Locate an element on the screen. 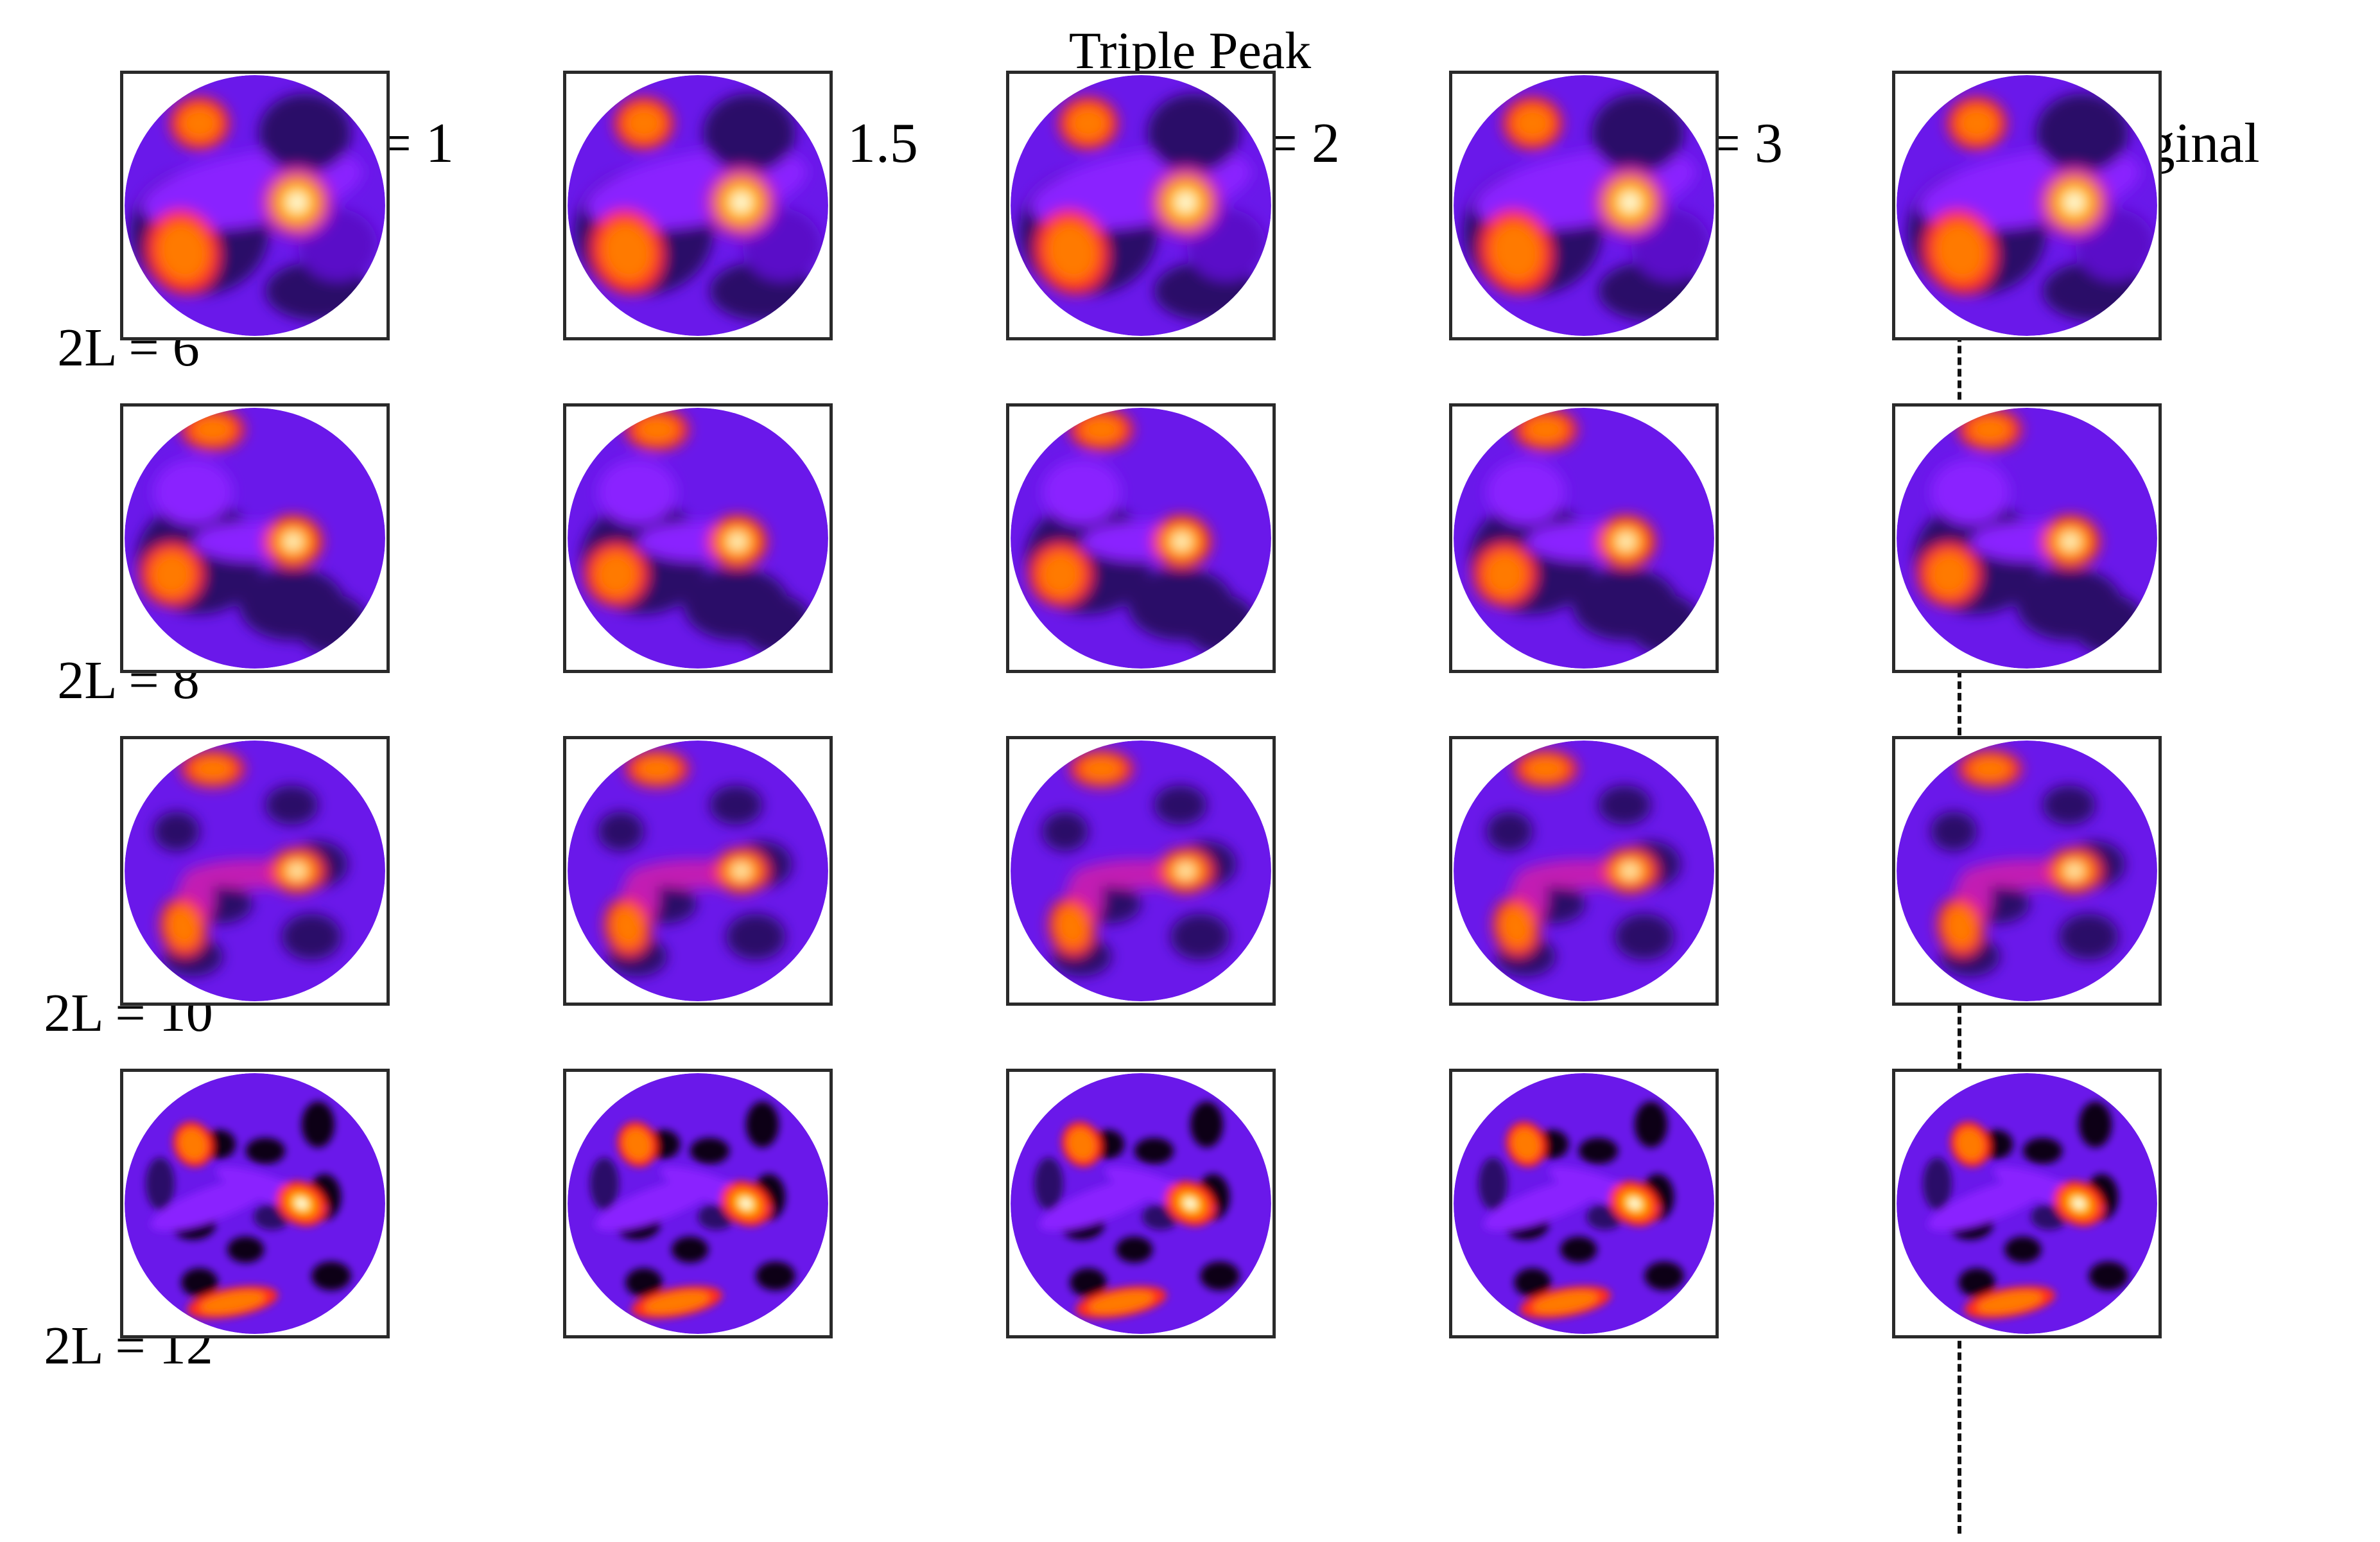  heatmap-panel-r4-c4 is located at coordinates (1584, 1203).